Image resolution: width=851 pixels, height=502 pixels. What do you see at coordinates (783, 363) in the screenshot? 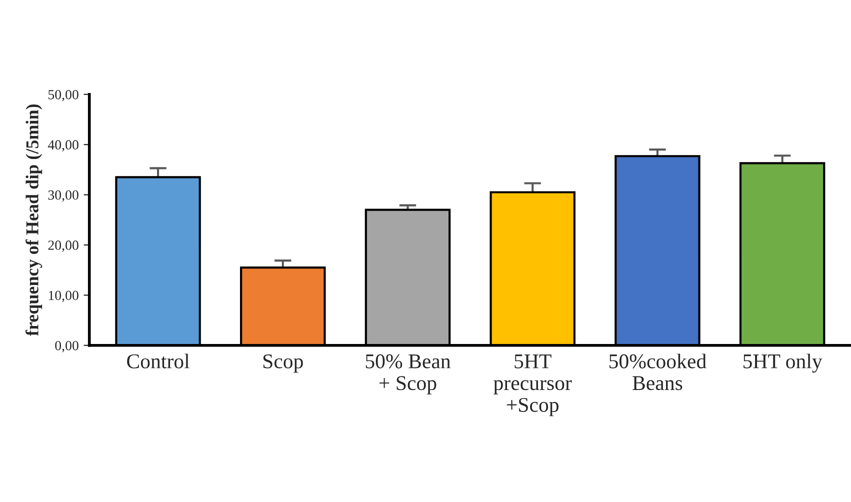
I see `x-tick-label: 5HT only` at bounding box center [783, 363].